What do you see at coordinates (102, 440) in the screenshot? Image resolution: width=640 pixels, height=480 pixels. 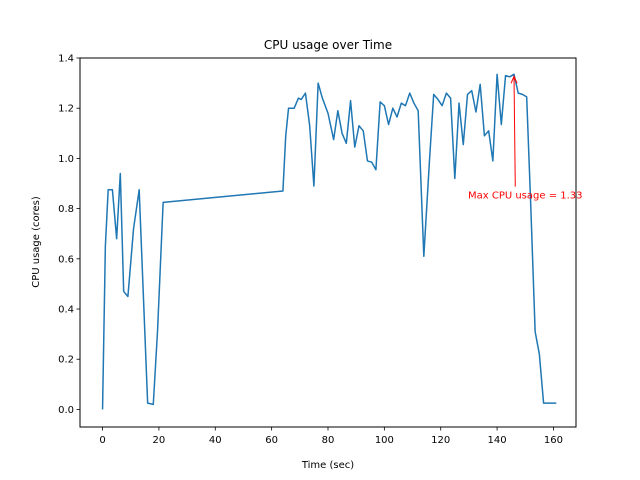 I see `x-tick-label: 0` at bounding box center [102, 440].